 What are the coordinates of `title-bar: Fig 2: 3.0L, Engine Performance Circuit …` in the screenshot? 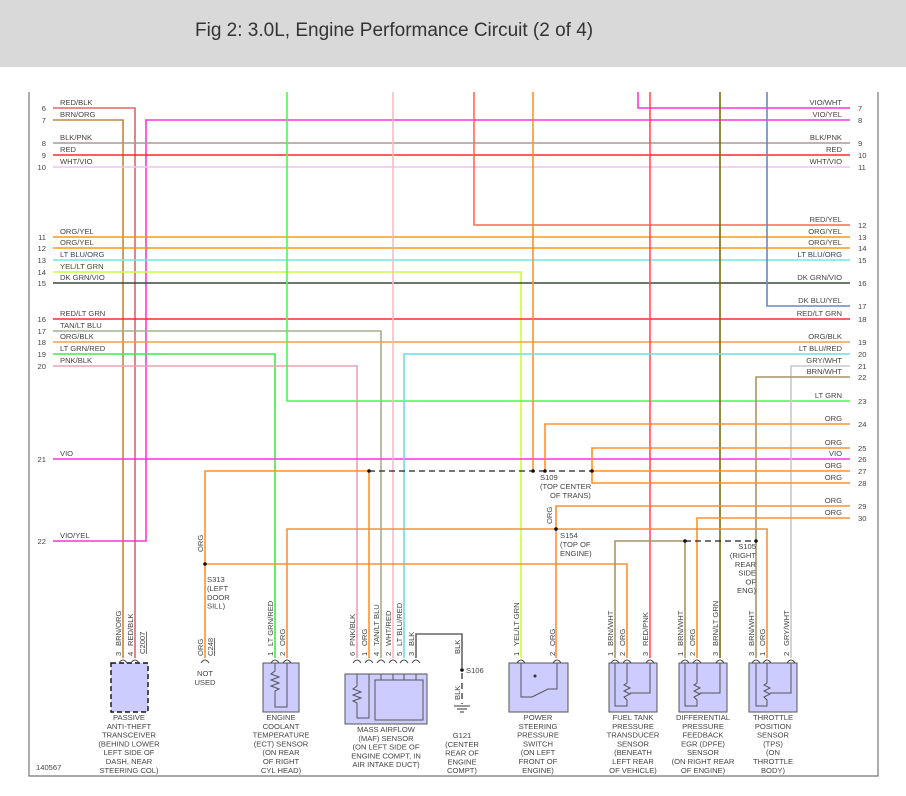 It's located at (453, 33).